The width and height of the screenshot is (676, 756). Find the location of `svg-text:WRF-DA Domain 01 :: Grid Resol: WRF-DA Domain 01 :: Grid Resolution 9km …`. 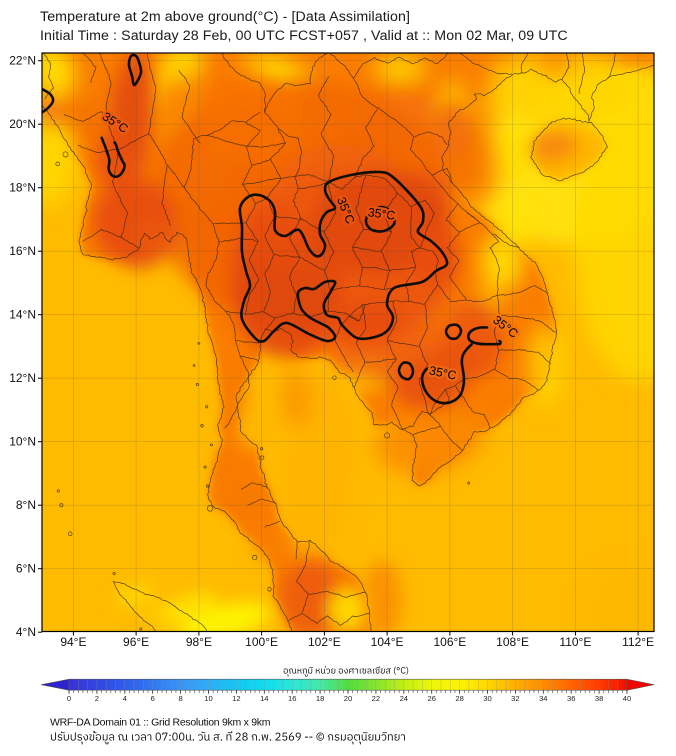

svg-text:WRF-DA Domain 01 :: Grid Resol: WRF-DA Domain 01 :: Grid Resolution 9km … is located at coordinates (160, 723).